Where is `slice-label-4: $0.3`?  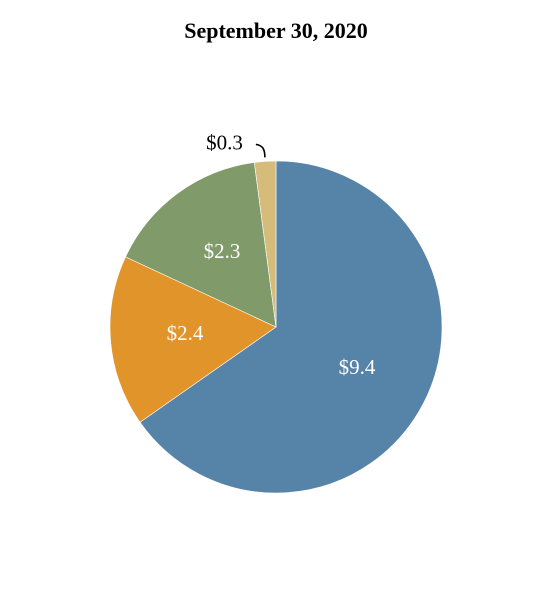 slice-label-4: $0.3 is located at coordinates (224, 142).